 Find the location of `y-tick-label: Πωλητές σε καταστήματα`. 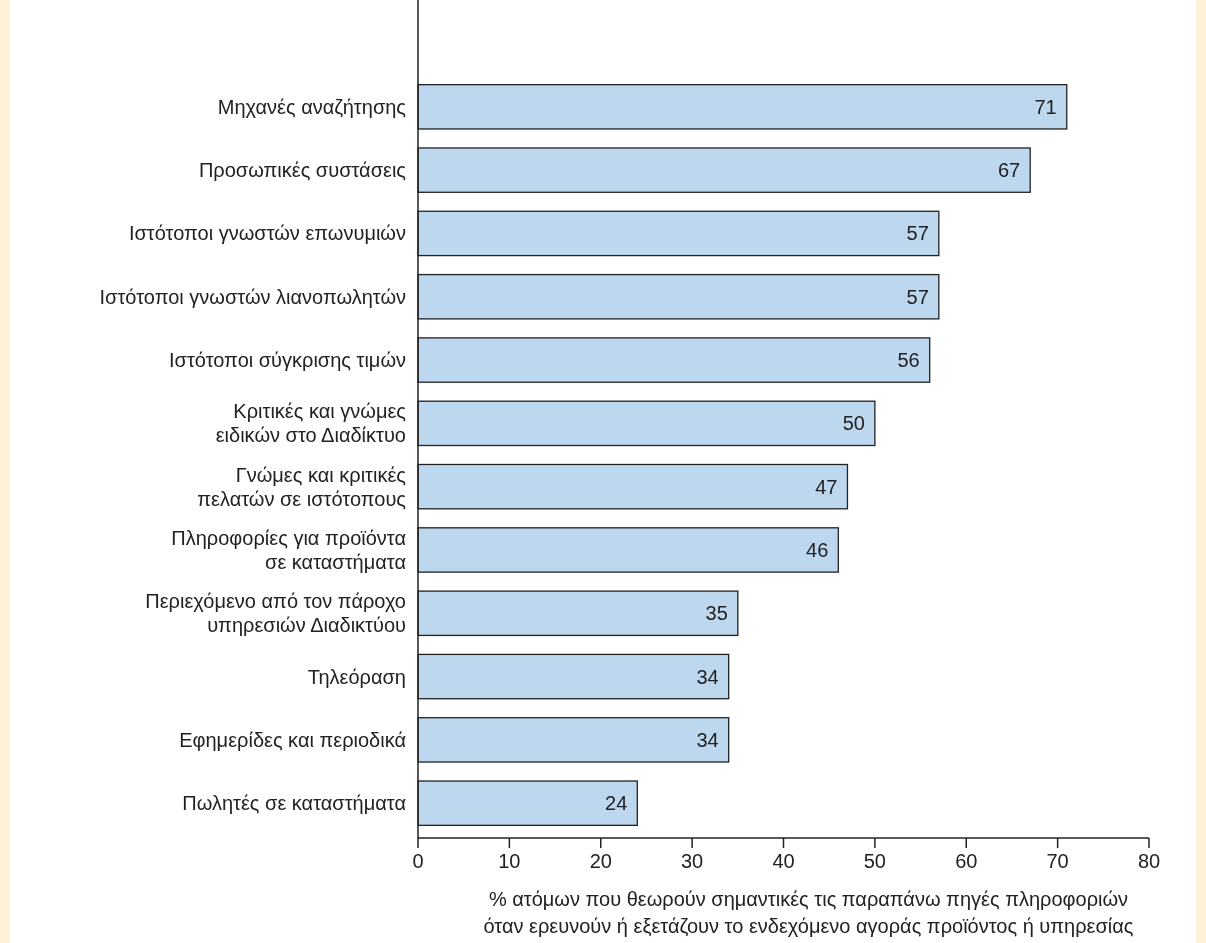

y-tick-label: Πωλητές σε καταστήματα is located at coordinates (294, 803).